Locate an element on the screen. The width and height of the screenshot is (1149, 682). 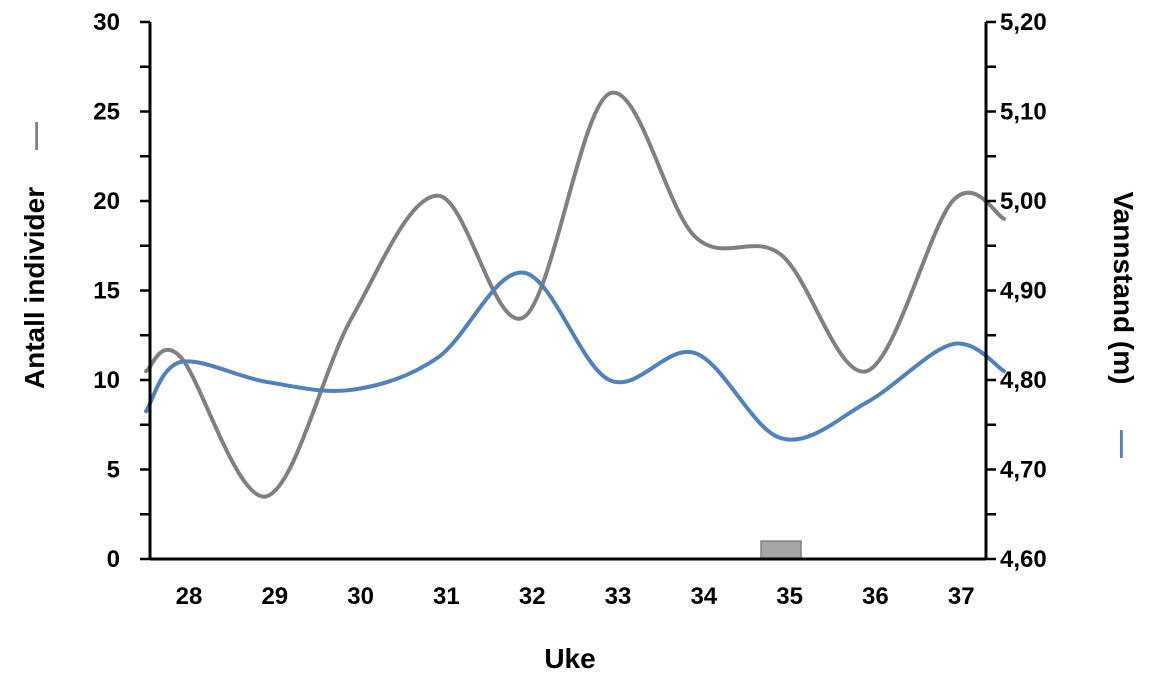
x-tick-label: 33 is located at coordinates (618, 596).